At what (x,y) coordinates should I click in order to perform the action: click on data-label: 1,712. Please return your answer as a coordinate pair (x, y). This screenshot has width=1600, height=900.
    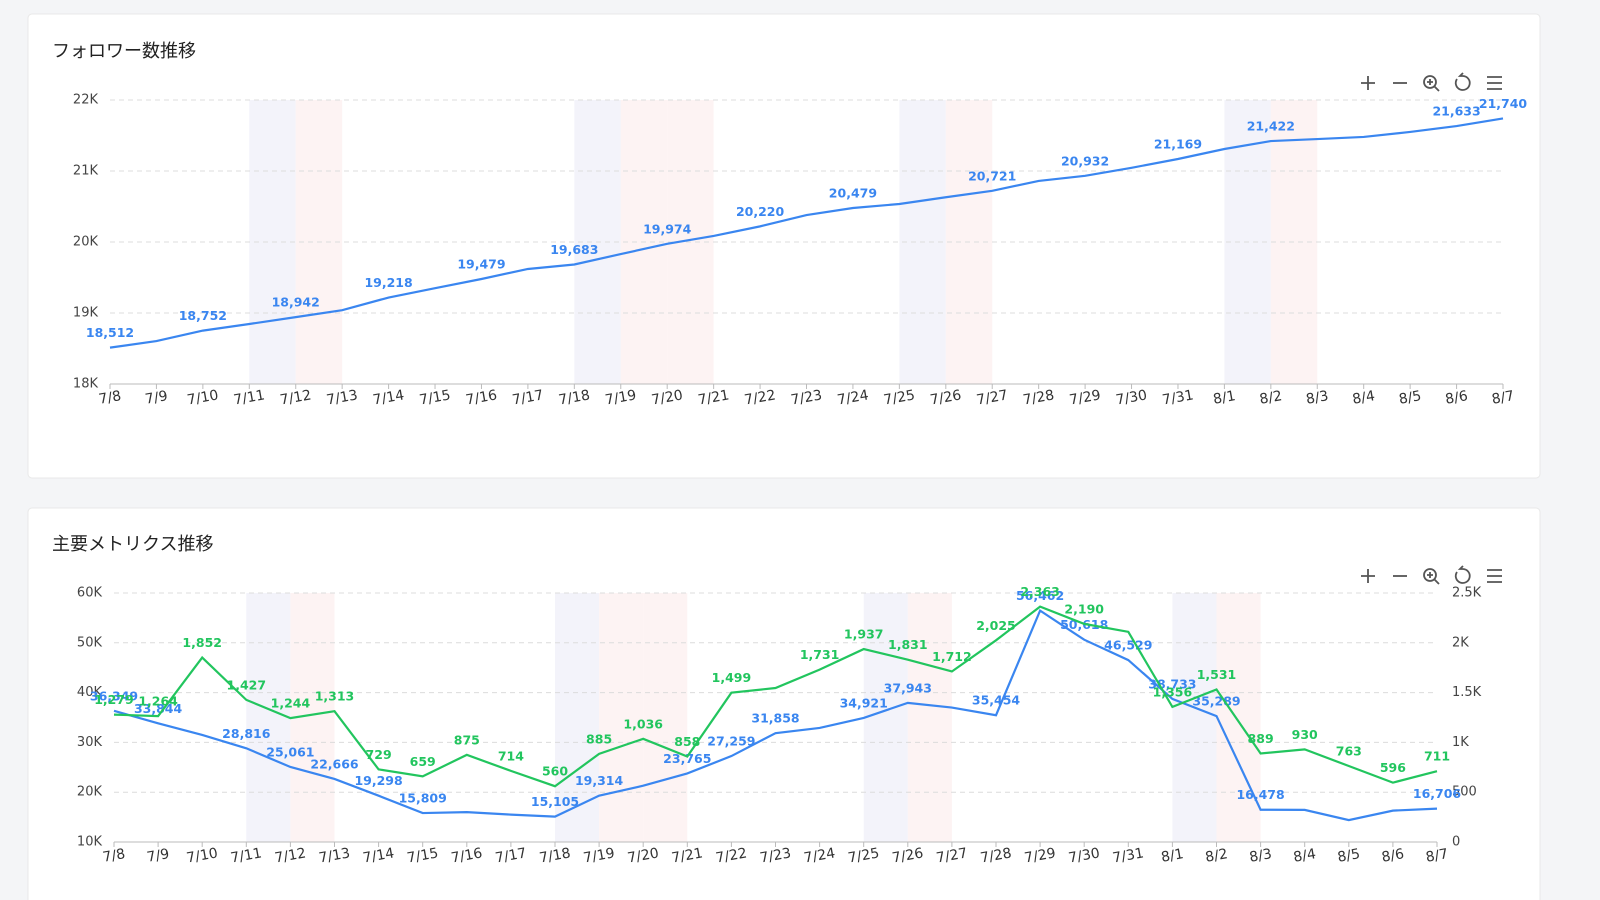
    Looking at the image, I should click on (952, 656).